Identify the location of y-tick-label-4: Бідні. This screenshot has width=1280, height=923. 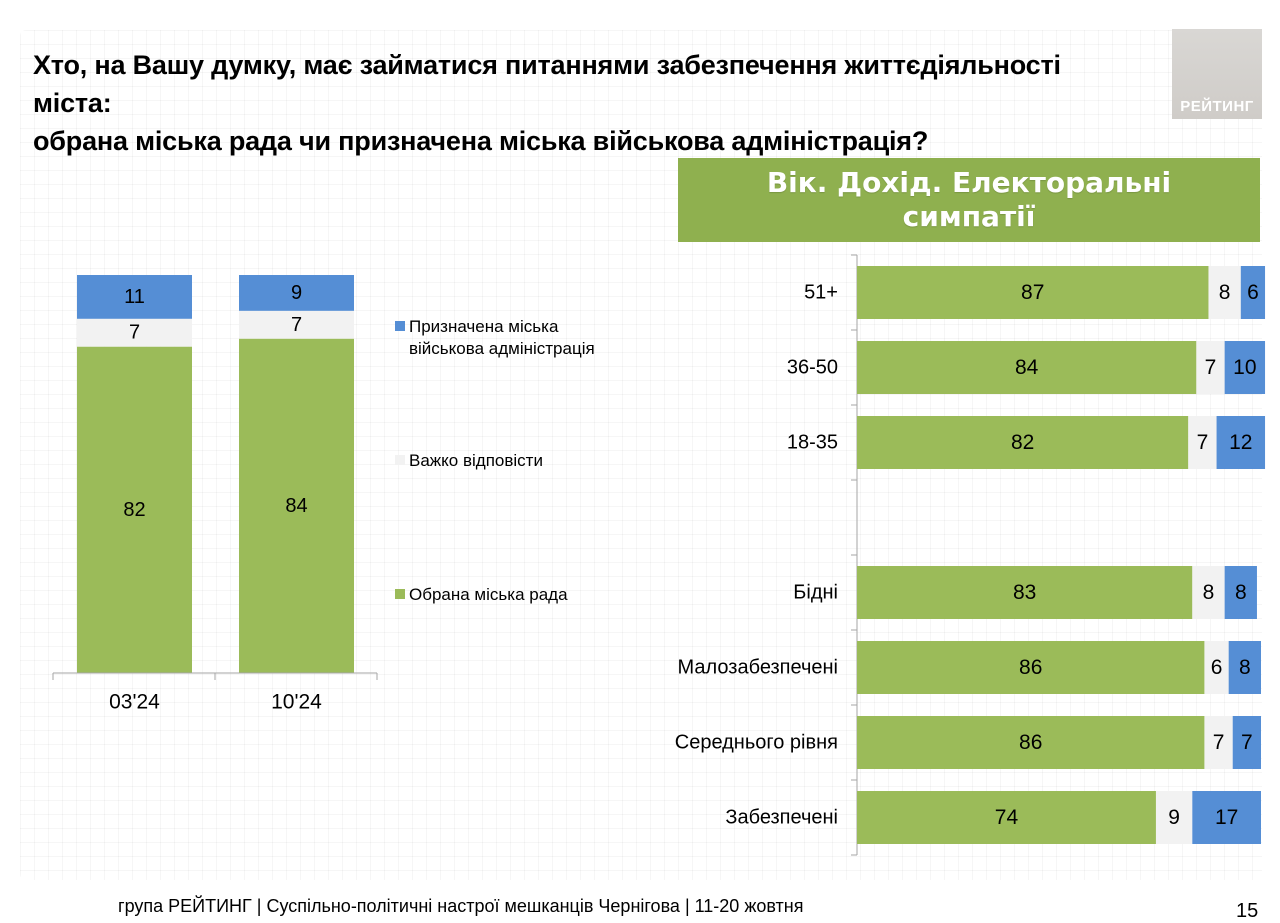
(815, 593).